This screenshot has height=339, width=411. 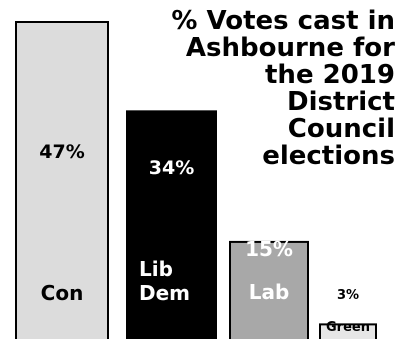 I want to click on category-label: Lab, so click(x=269, y=292).